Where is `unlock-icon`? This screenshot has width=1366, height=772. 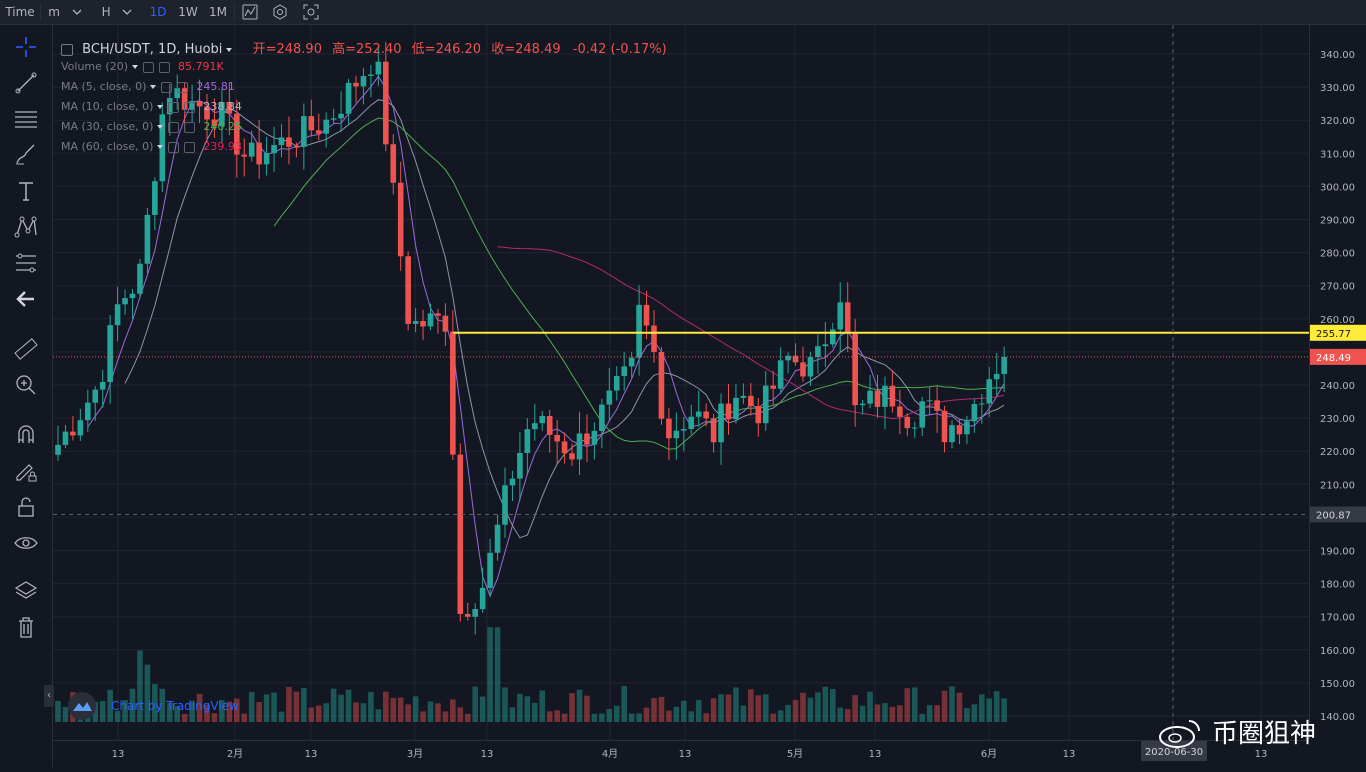 unlock-icon is located at coordinates (26, 507).